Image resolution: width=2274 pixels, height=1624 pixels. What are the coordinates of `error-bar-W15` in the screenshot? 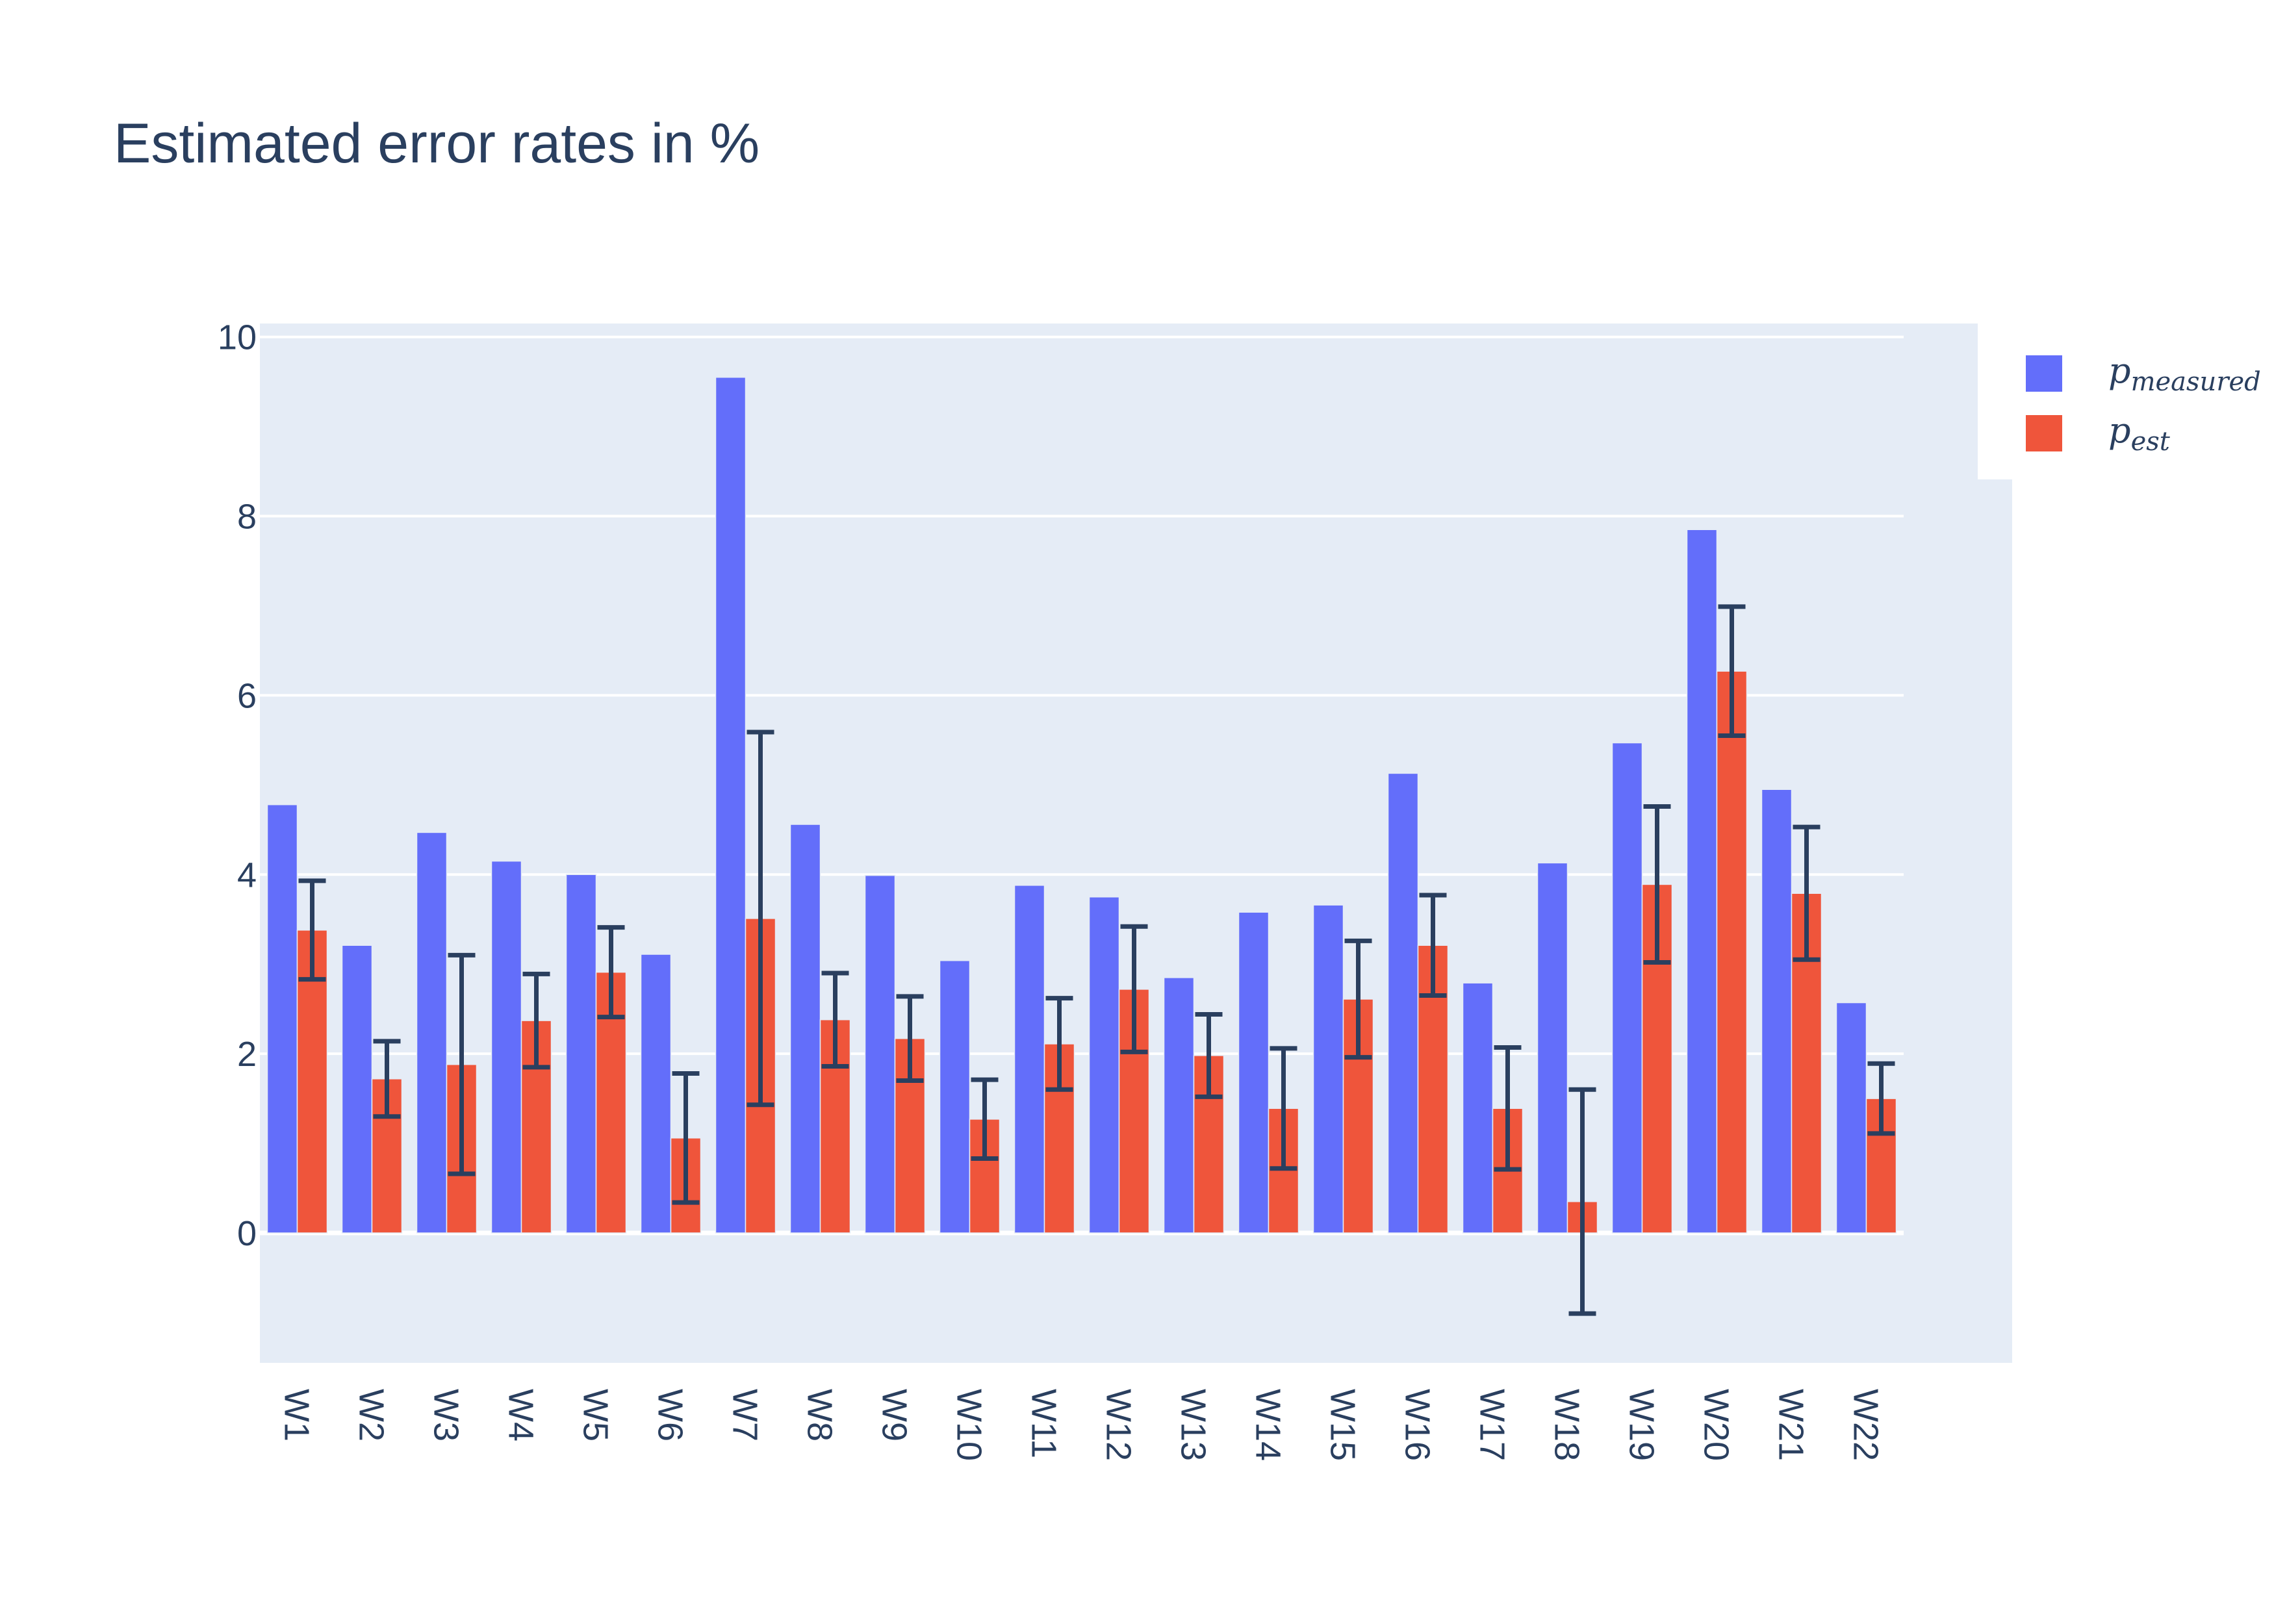 It's located at (1358, 999).